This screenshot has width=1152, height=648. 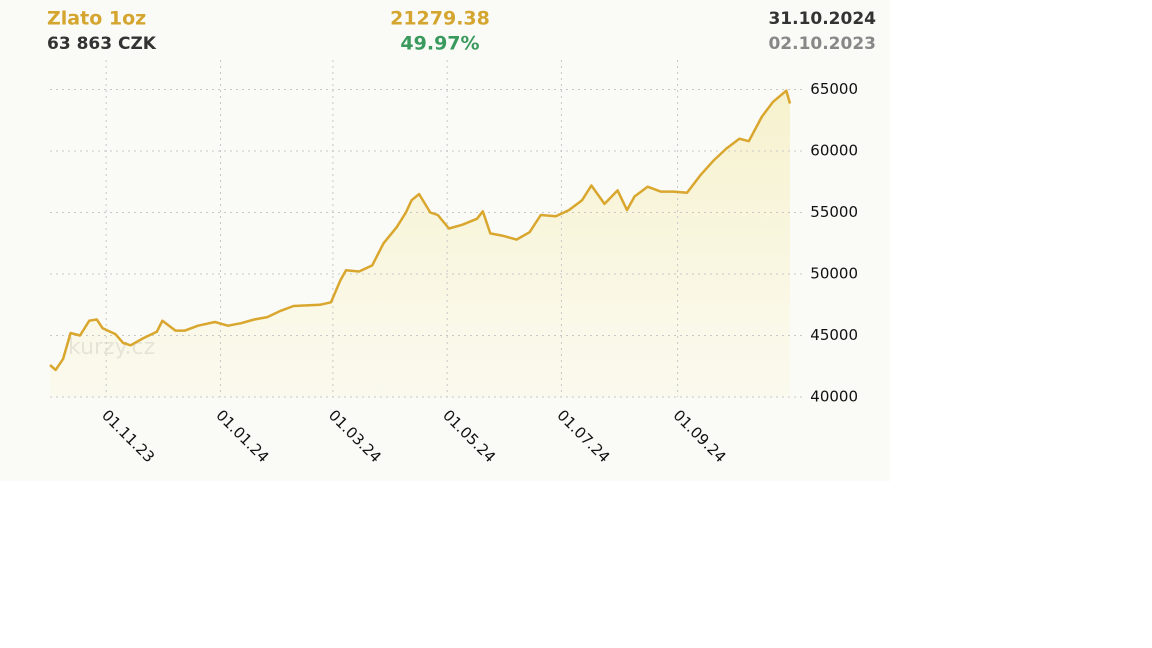 What do you see at coordinates (834, 397) in the screenshot?
I see `y-tick-label: 40000` at bounding box center [834, 397].